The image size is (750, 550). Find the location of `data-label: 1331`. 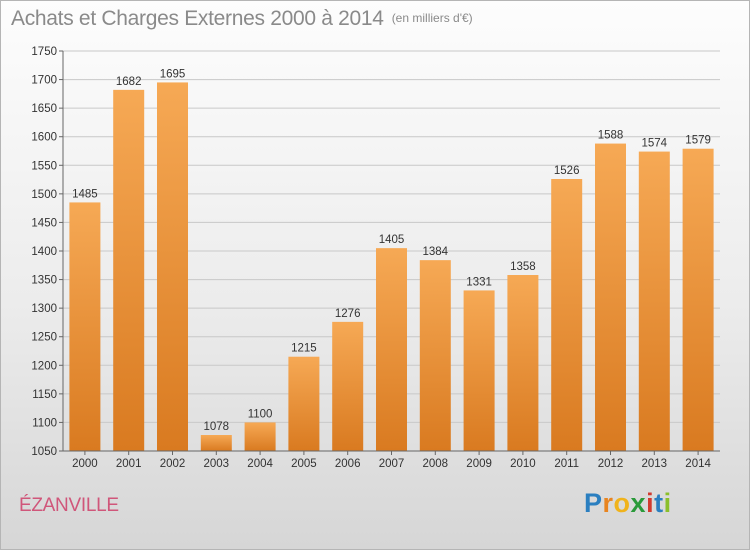

data-label: 1331 is located at coordinates (479, 282).